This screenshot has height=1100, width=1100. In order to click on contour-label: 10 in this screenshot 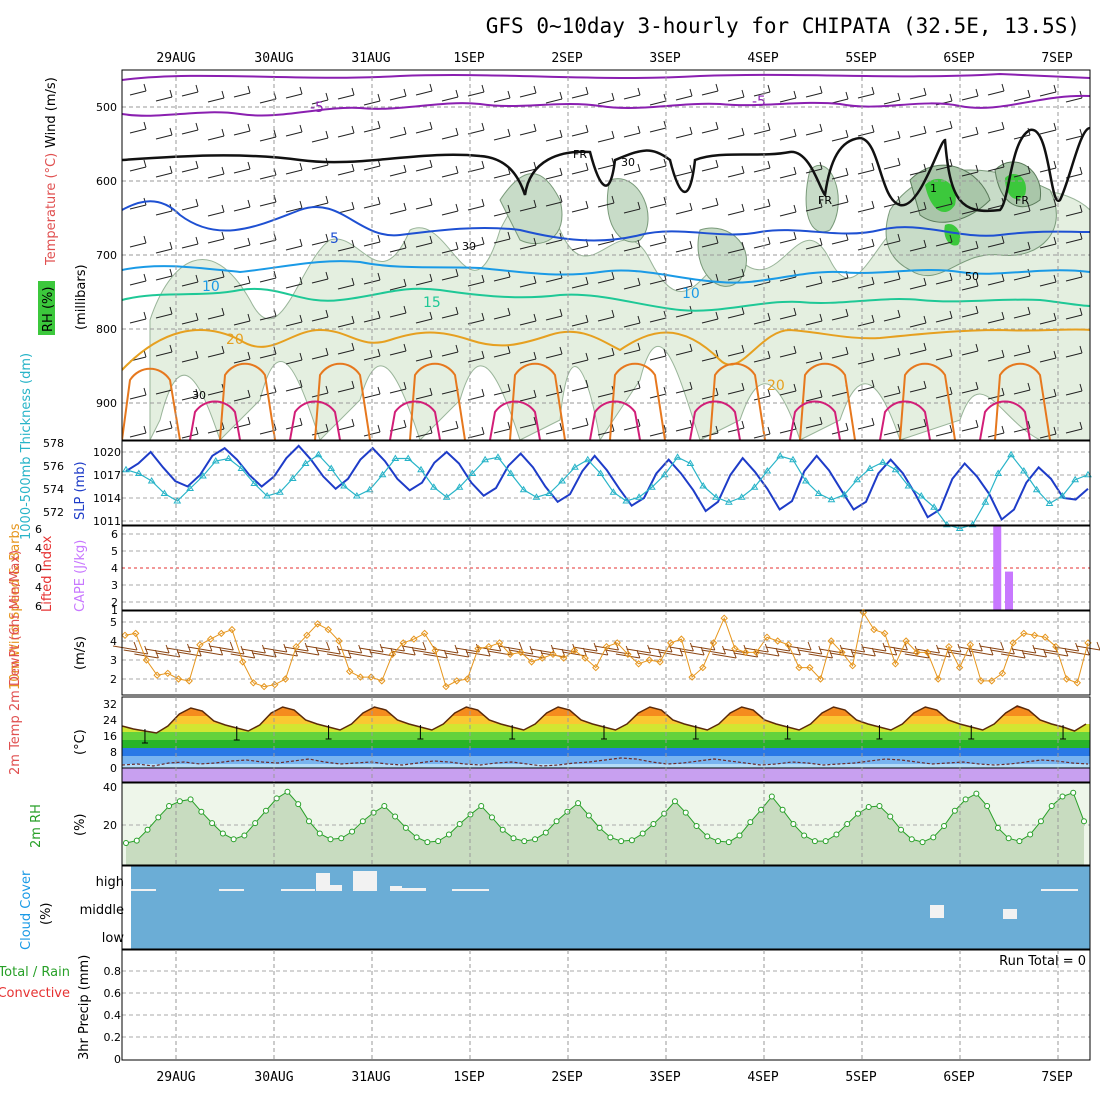, I will do `click(211, 287)`.